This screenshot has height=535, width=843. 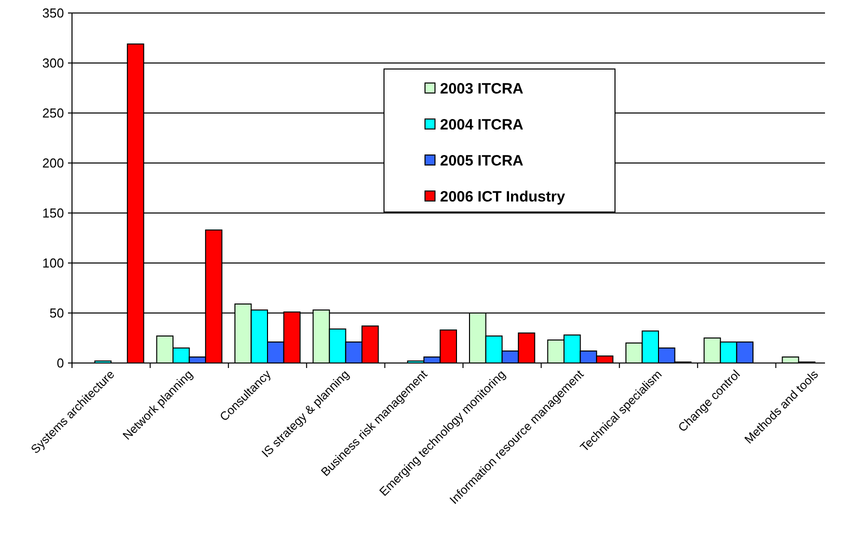 I want to click on y-tick-label: 250, so click(x=53, y=113).